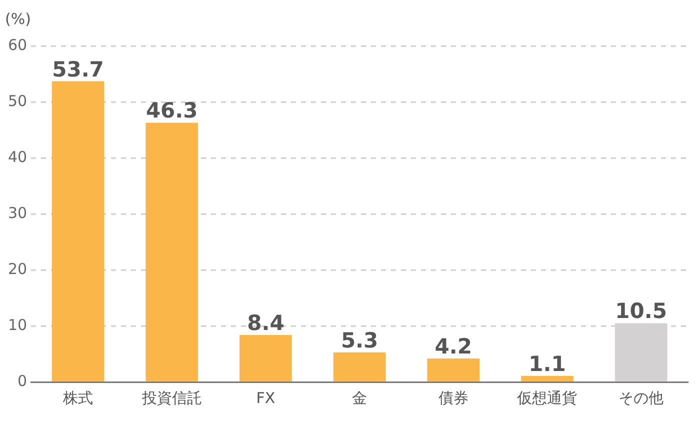  Describe the element at coordinates (18, 269) in the screenshot. I see `y-tick-label: 20` at that location.